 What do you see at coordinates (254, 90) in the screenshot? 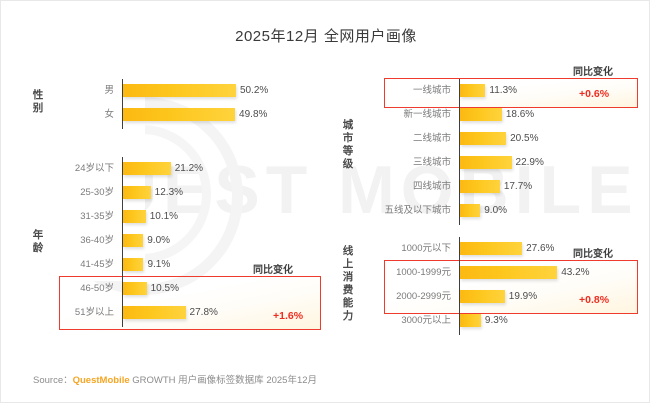
I see `bar-value-label: 50.2%` at bounding box center [254, 90].